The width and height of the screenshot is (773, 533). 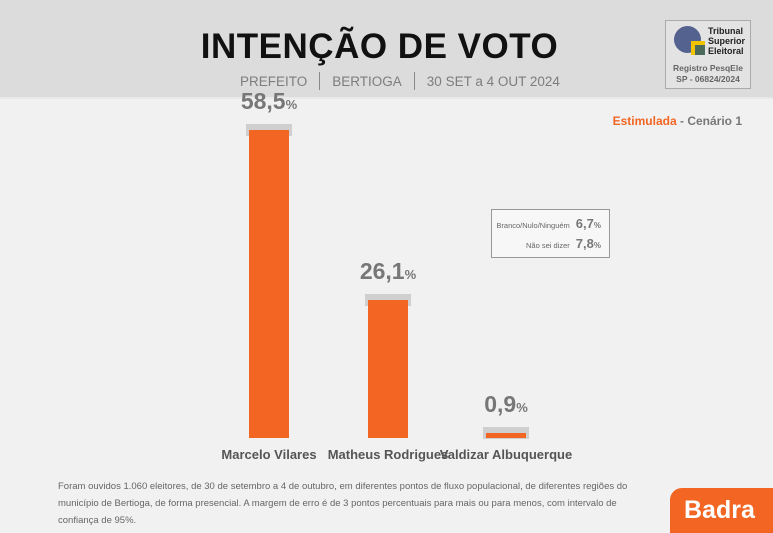 I want to click on page-title: INTENÇÃO DE VOTO, so click(x=379, y=46).